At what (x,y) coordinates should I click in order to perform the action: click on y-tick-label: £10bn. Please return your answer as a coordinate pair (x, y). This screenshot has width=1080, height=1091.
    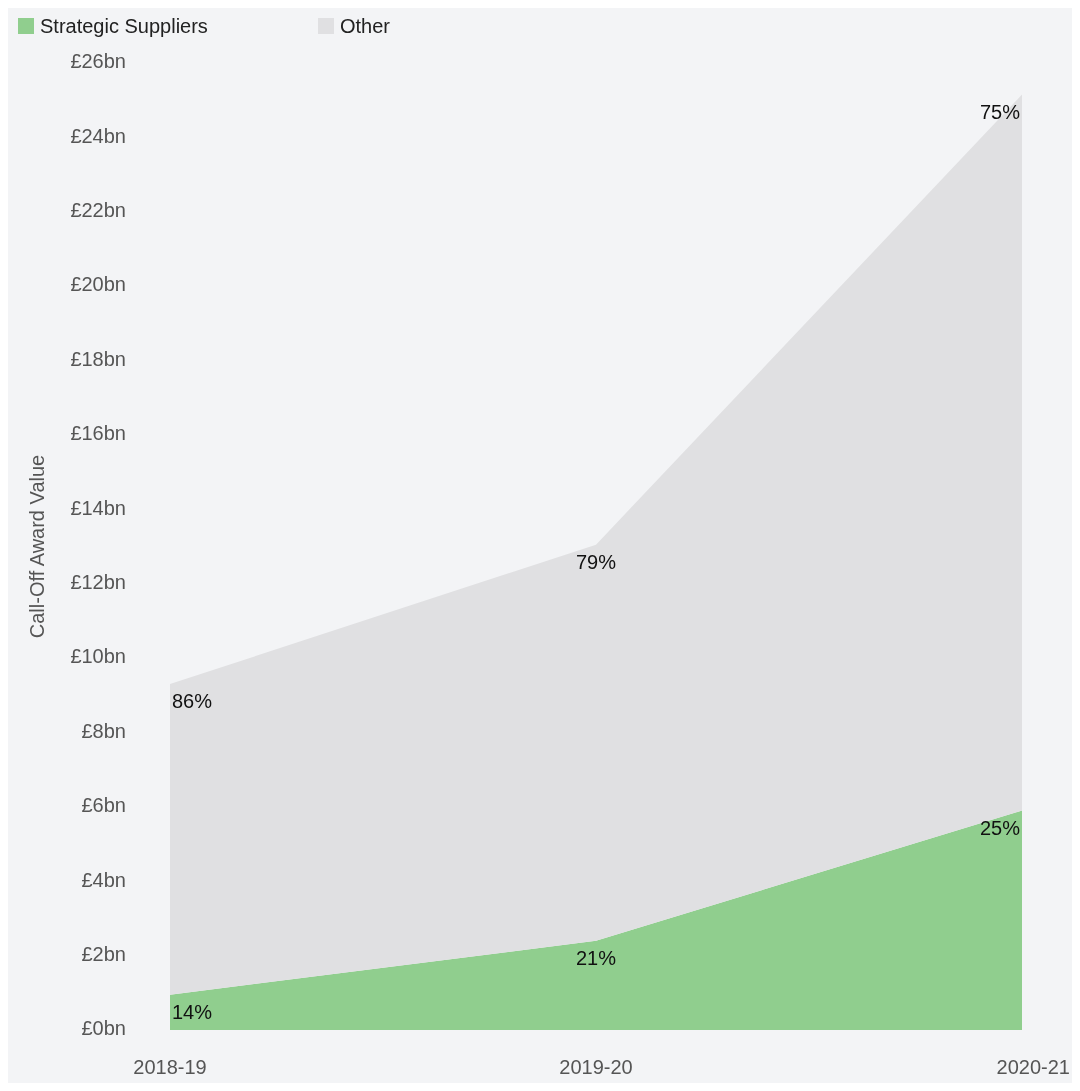
    Looking at the image, I should click on (98, 656).